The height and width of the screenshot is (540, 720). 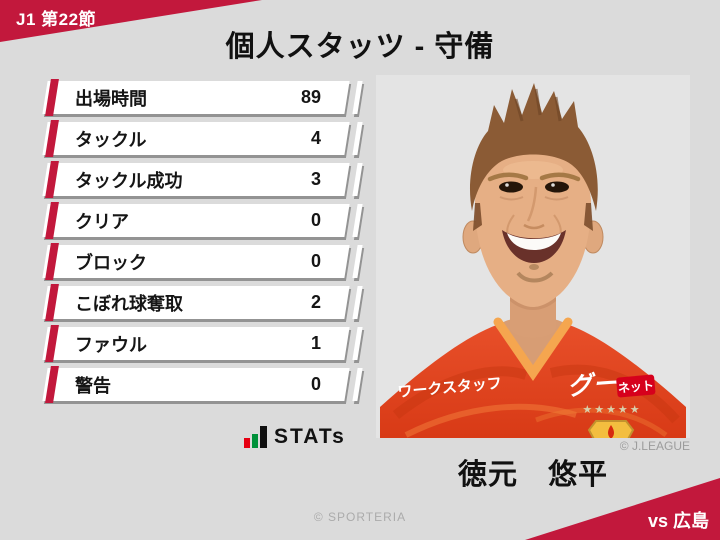 I want to click on bar-chart-icon, so click(x=255, y=437).